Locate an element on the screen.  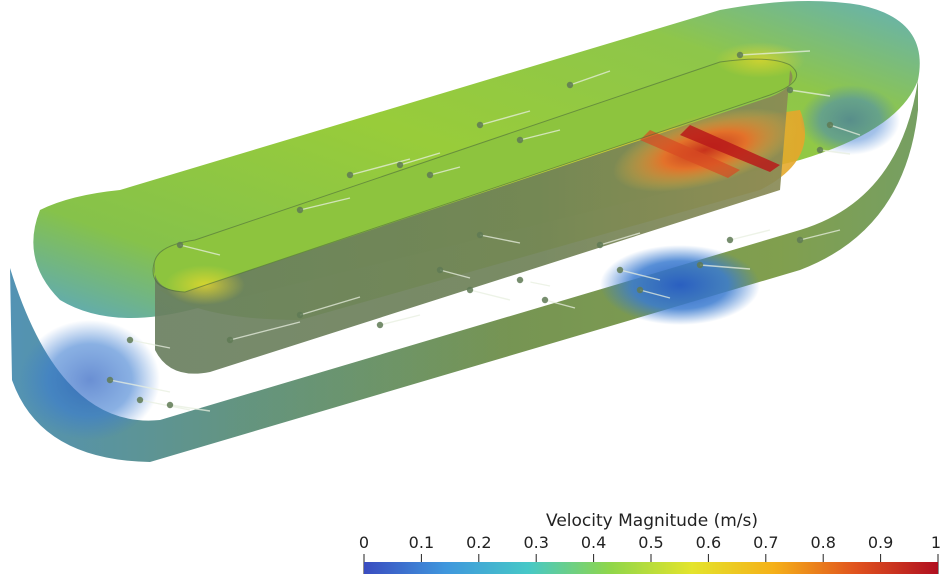
colorbar-tick-label: 0.6 is located at coordinates (708, 542).